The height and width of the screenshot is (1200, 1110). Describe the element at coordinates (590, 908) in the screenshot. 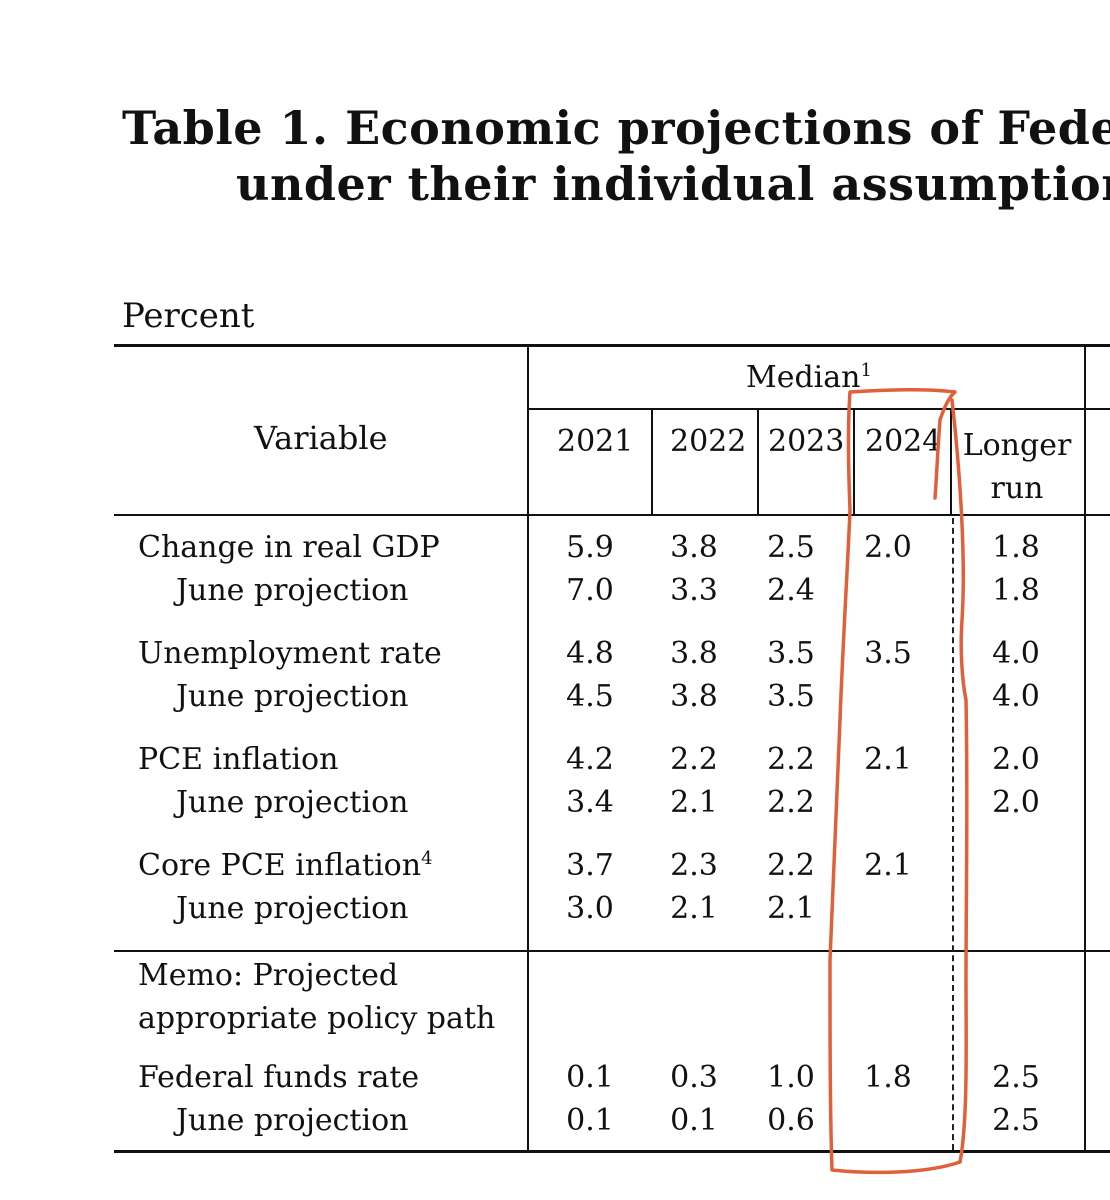

I see `table-cell: 3.0` at that location.